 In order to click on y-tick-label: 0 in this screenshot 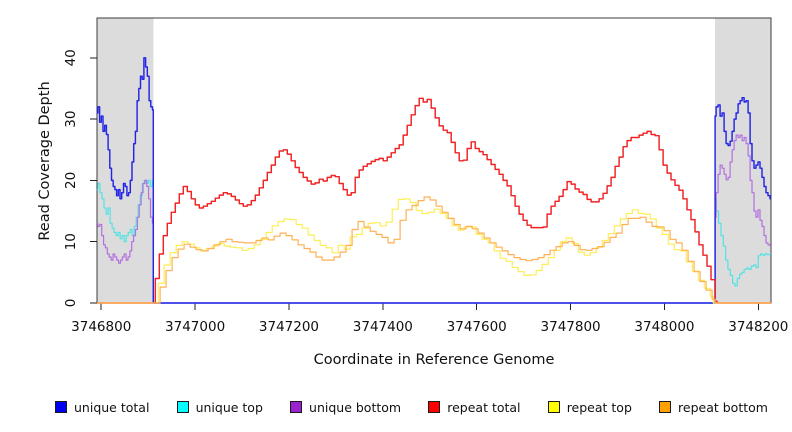, I will do `click(71, 303)`.